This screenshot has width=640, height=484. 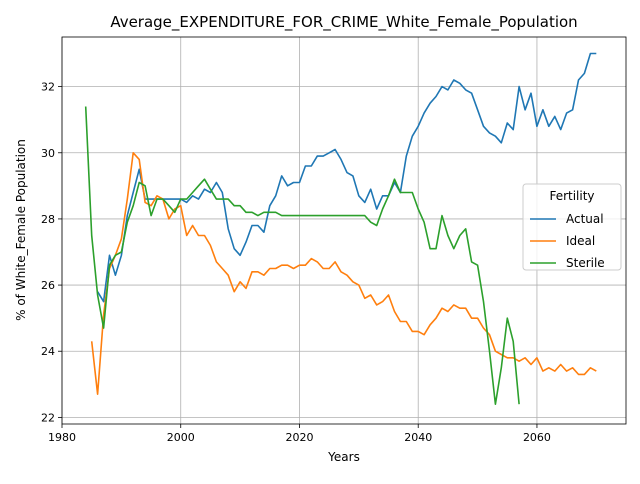 I want to click on legend-box, so click(x=572, y=227).